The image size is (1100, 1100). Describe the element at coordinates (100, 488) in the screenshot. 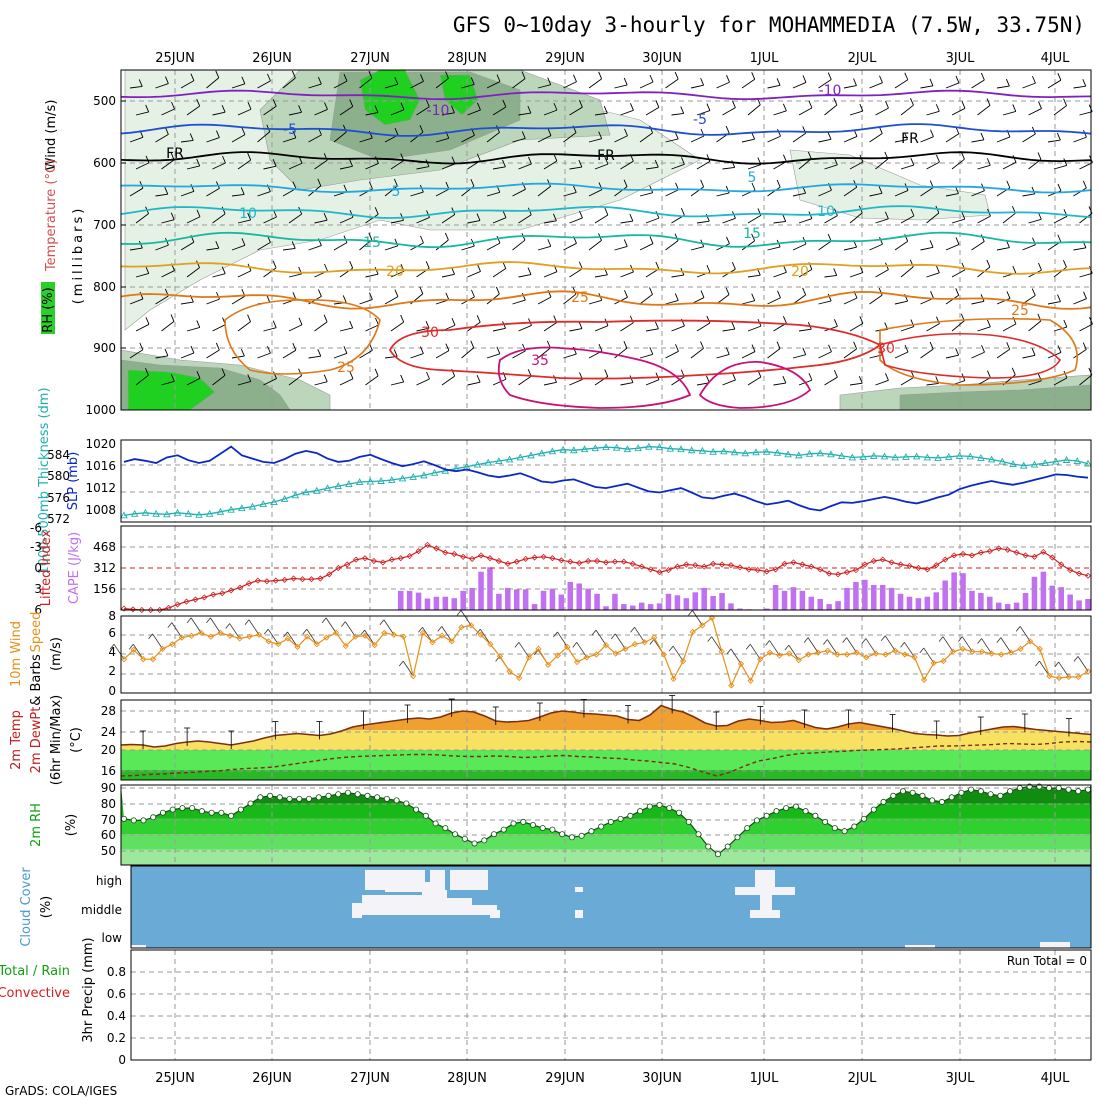

I see `slp-tick: 1012` at that location.